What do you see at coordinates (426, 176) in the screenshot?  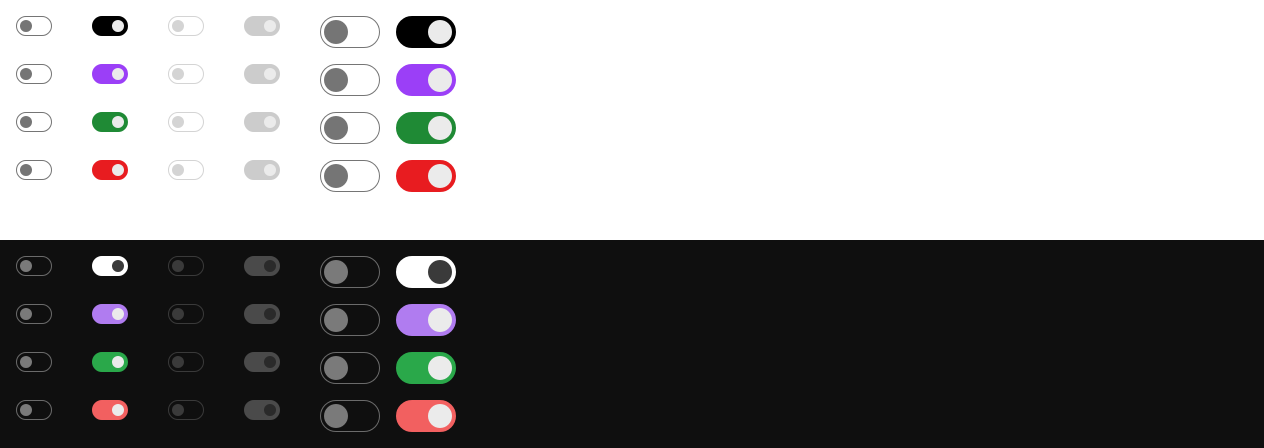 I see `toggle-light-red-large-on` at bounding box center [426, 176].